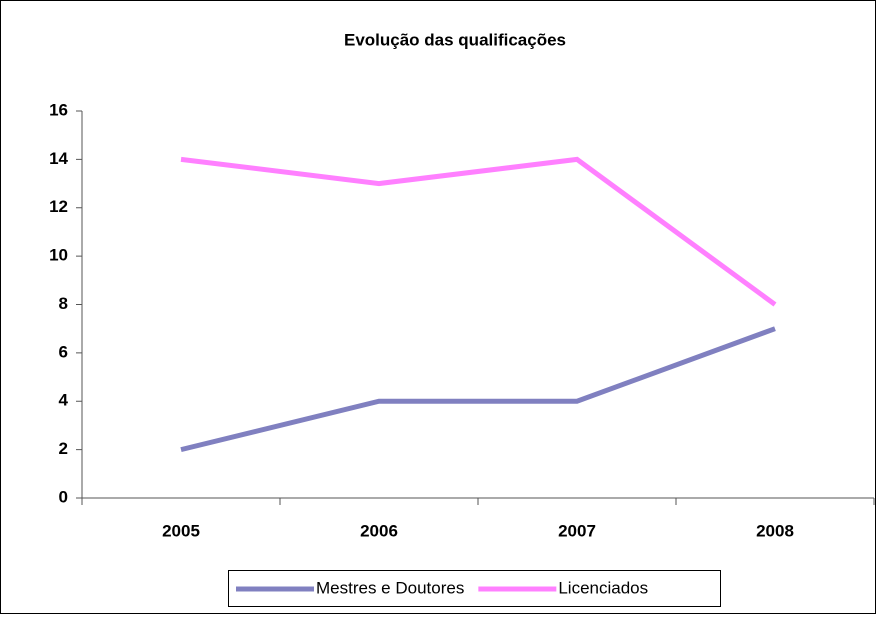 The width and height of the screenshot is (876, 619). What do you see at coordinates (63, 303) in the screenshot?
I see `y-tick-label: 8` at bounding box center [63, 303].